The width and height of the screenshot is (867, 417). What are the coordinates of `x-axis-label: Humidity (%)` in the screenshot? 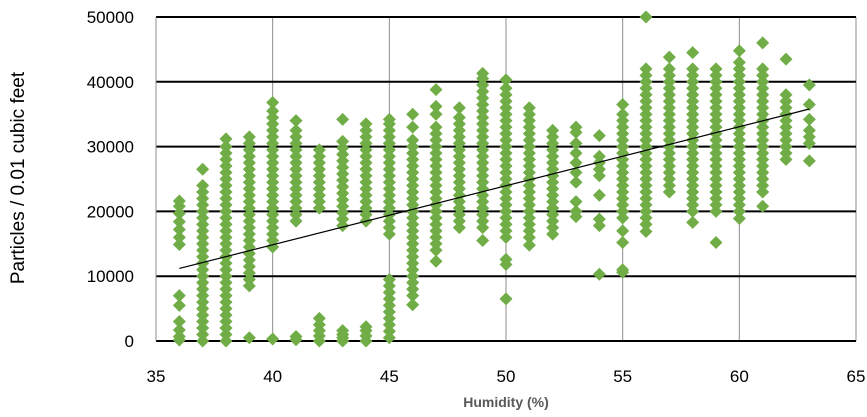 It's located at (506, 402).